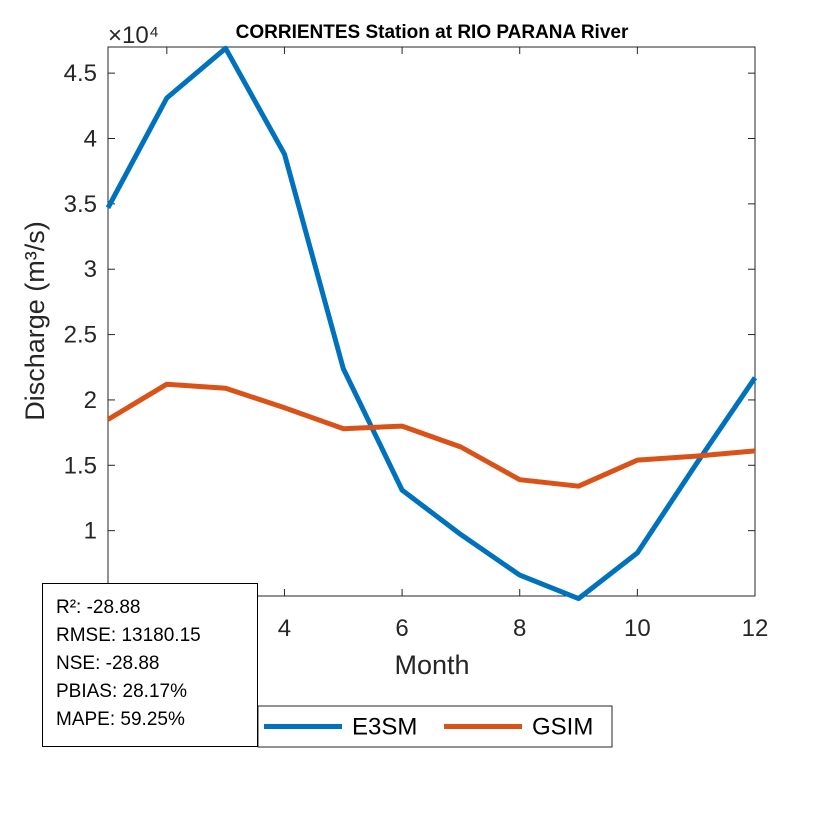 The height and width of the screenshot is (833, 833). What do you see at coordinates (432, 32) in the screenshot?
I see `chart-title: CORRIENTES Station at RIO PARANA River` at bounding box center [432, 32].